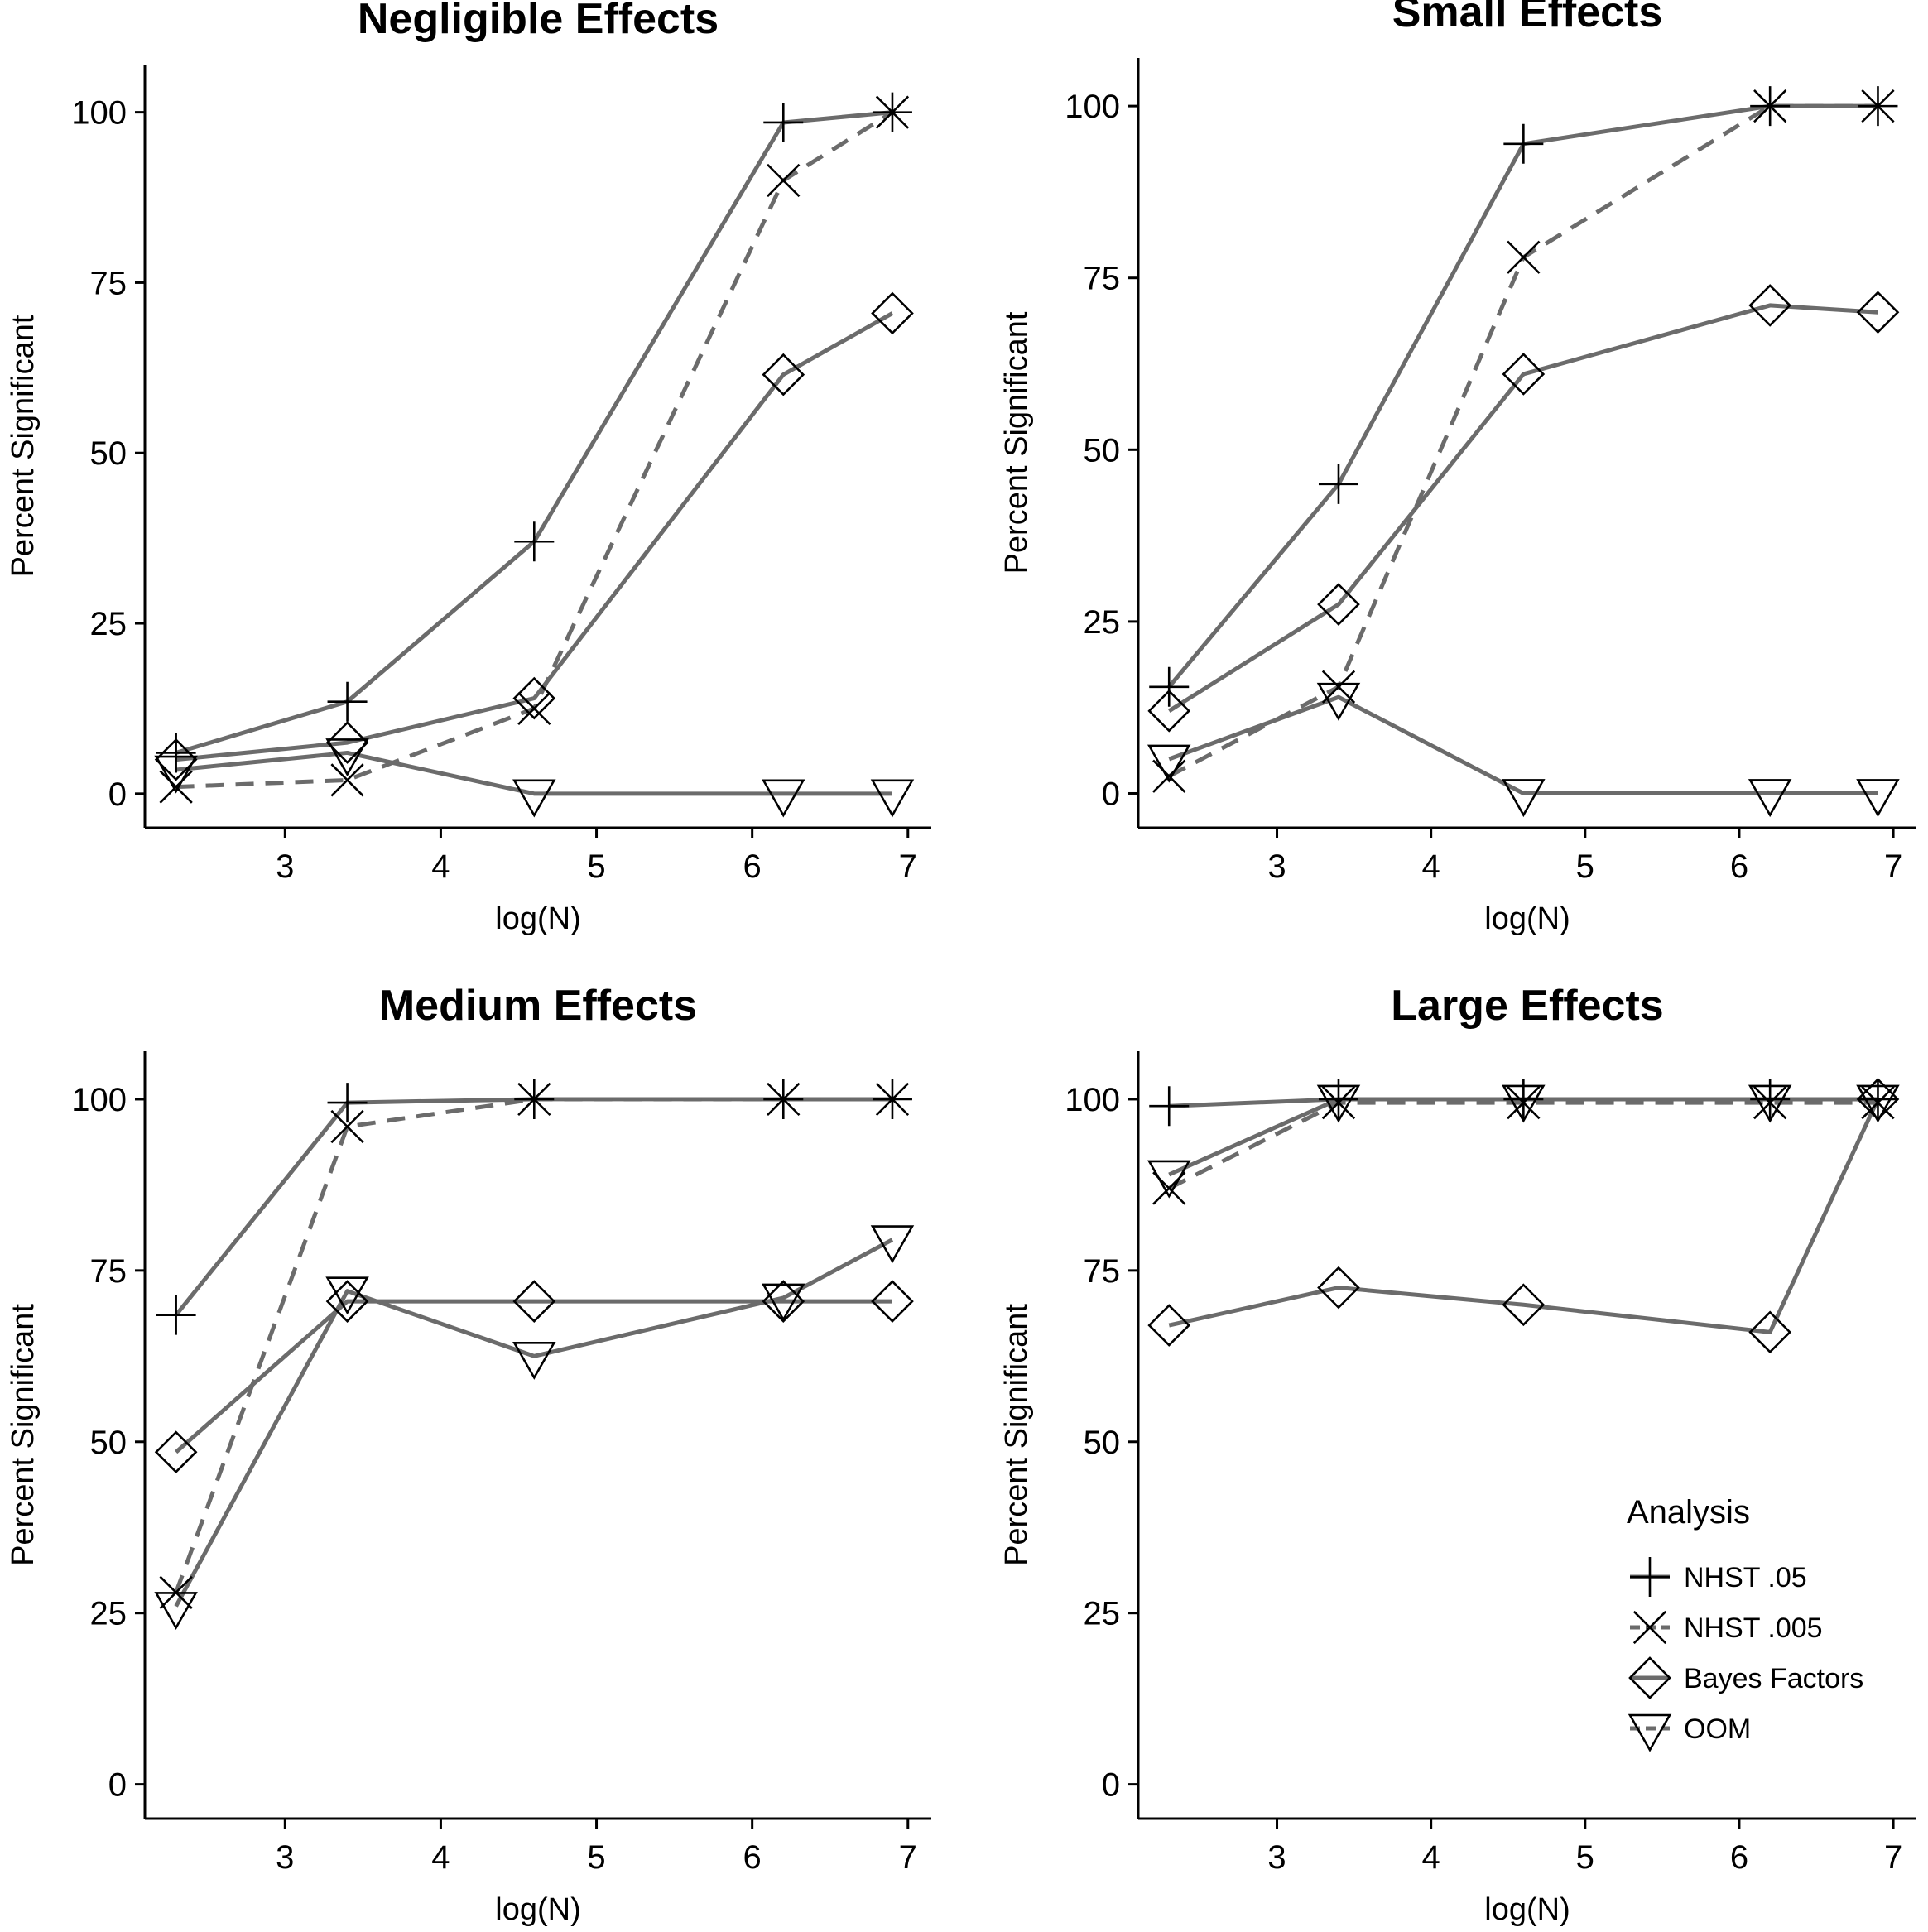 This screenshot has height=1932, width=1928. Describe the element at coordinates (1649, 1627) in the screenshot. I see `legend-key-cross` at that location.